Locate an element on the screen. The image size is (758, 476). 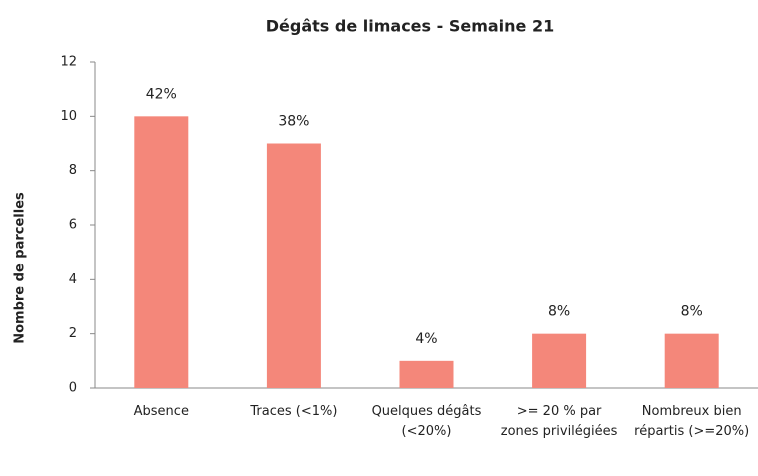
x-tick-label: Traces (<1%) is located at coordinates (294, 411).